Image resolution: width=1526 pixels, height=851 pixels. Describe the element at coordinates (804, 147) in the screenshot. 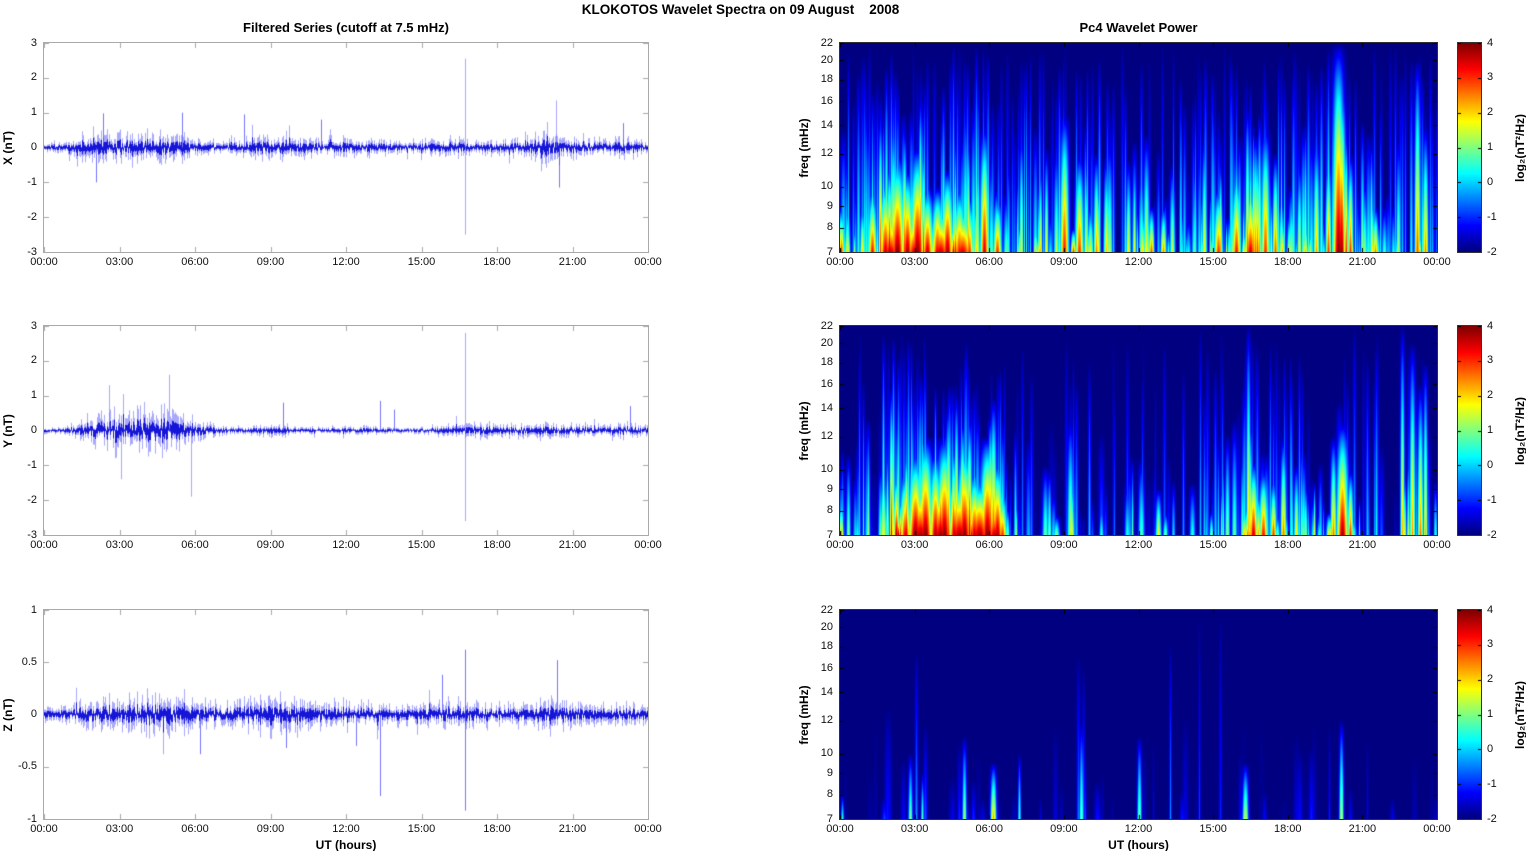

I see `freq-axis-label-1: freq (mHz)` at that location.